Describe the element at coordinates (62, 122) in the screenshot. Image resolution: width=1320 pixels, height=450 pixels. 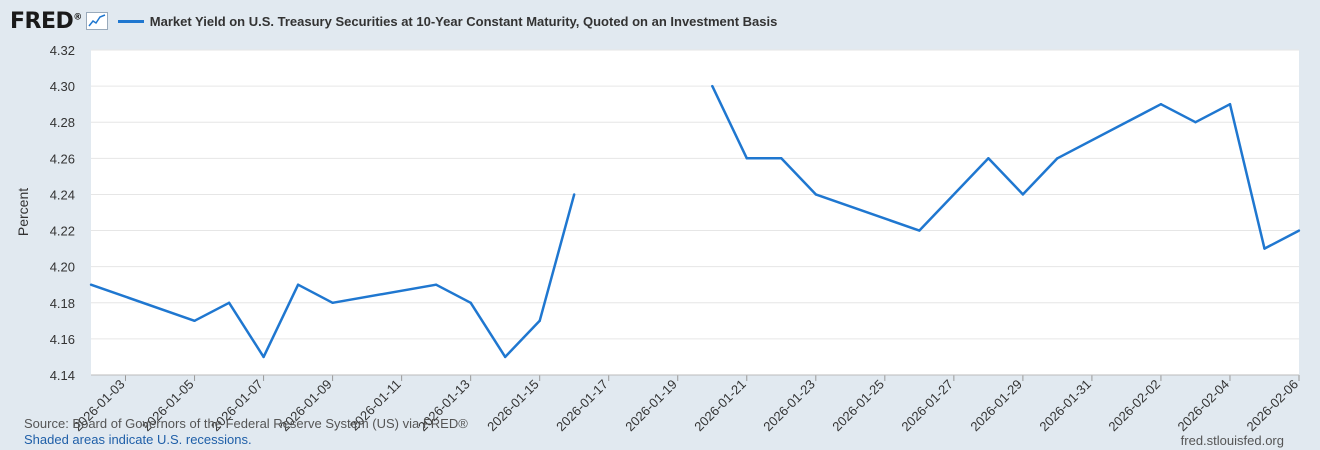
I see `y-tick-label: 4.28` at that location.